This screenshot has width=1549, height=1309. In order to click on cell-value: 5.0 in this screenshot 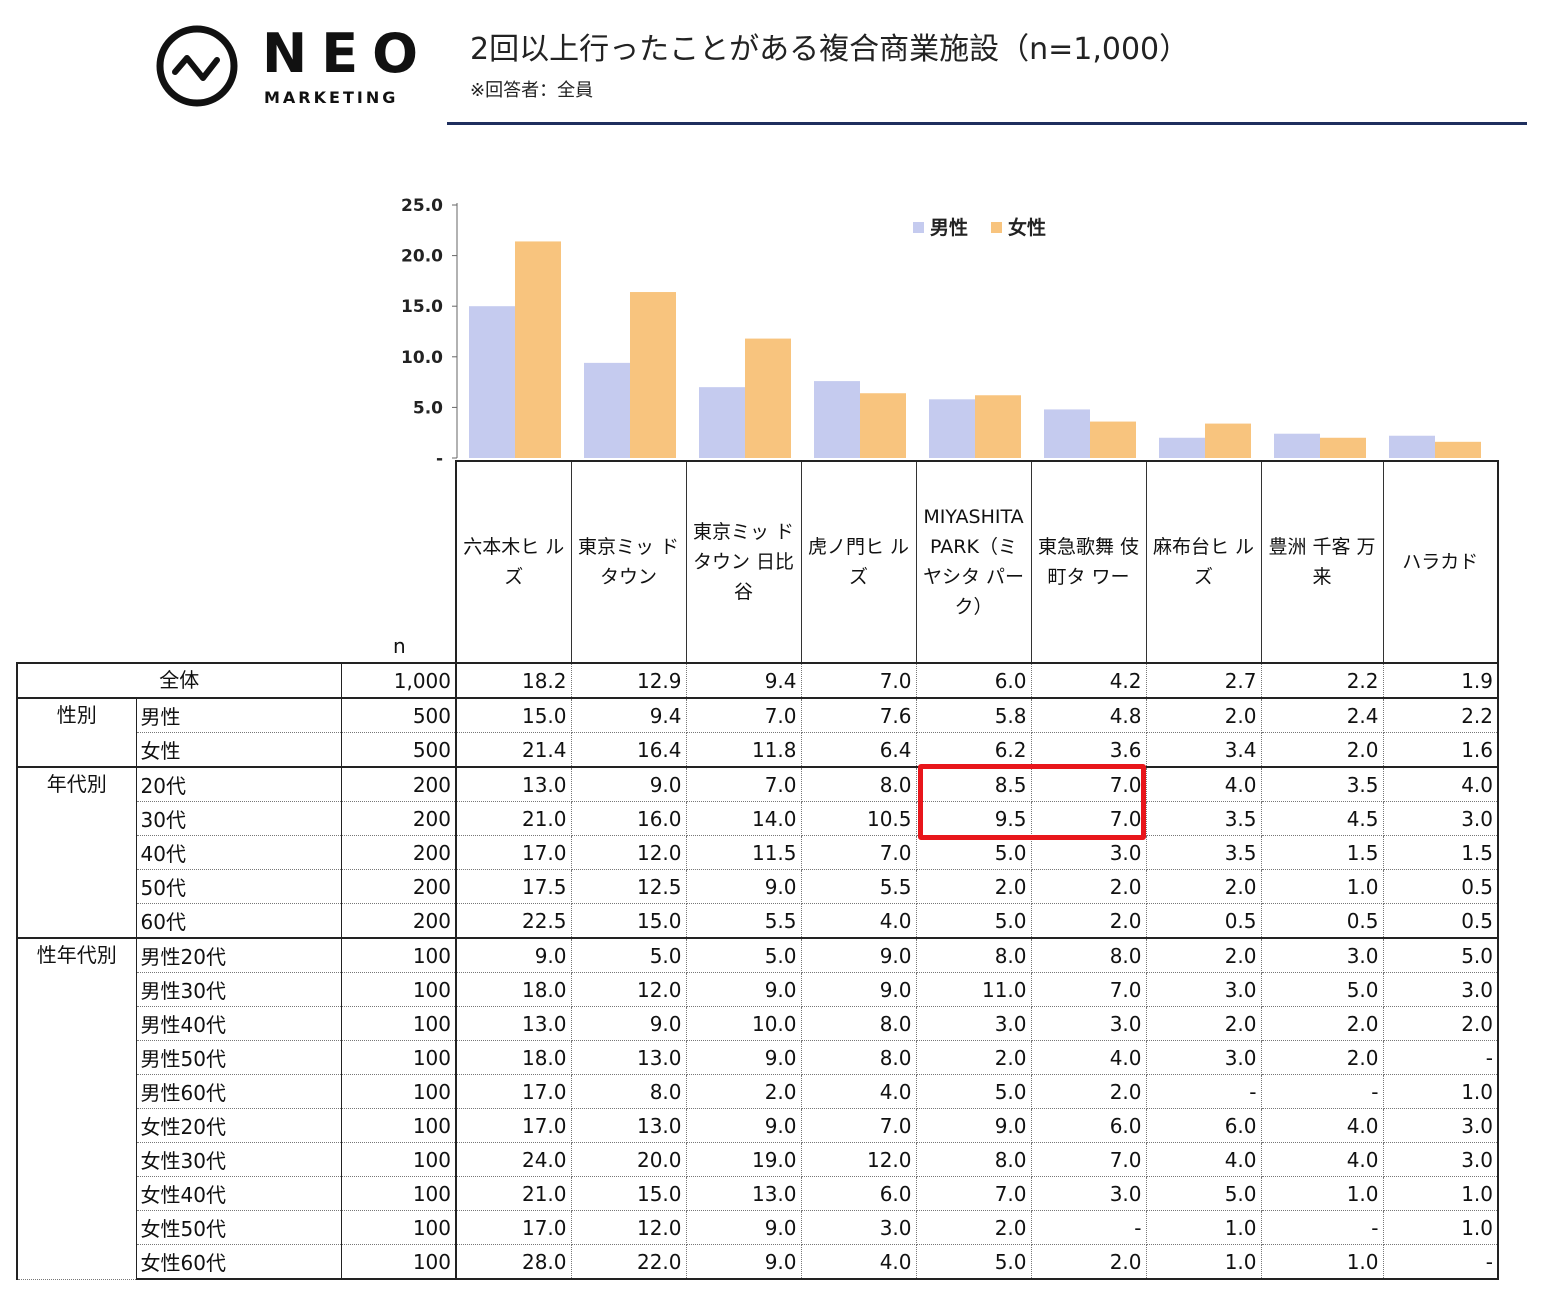, I will do `click(628, 955)`.